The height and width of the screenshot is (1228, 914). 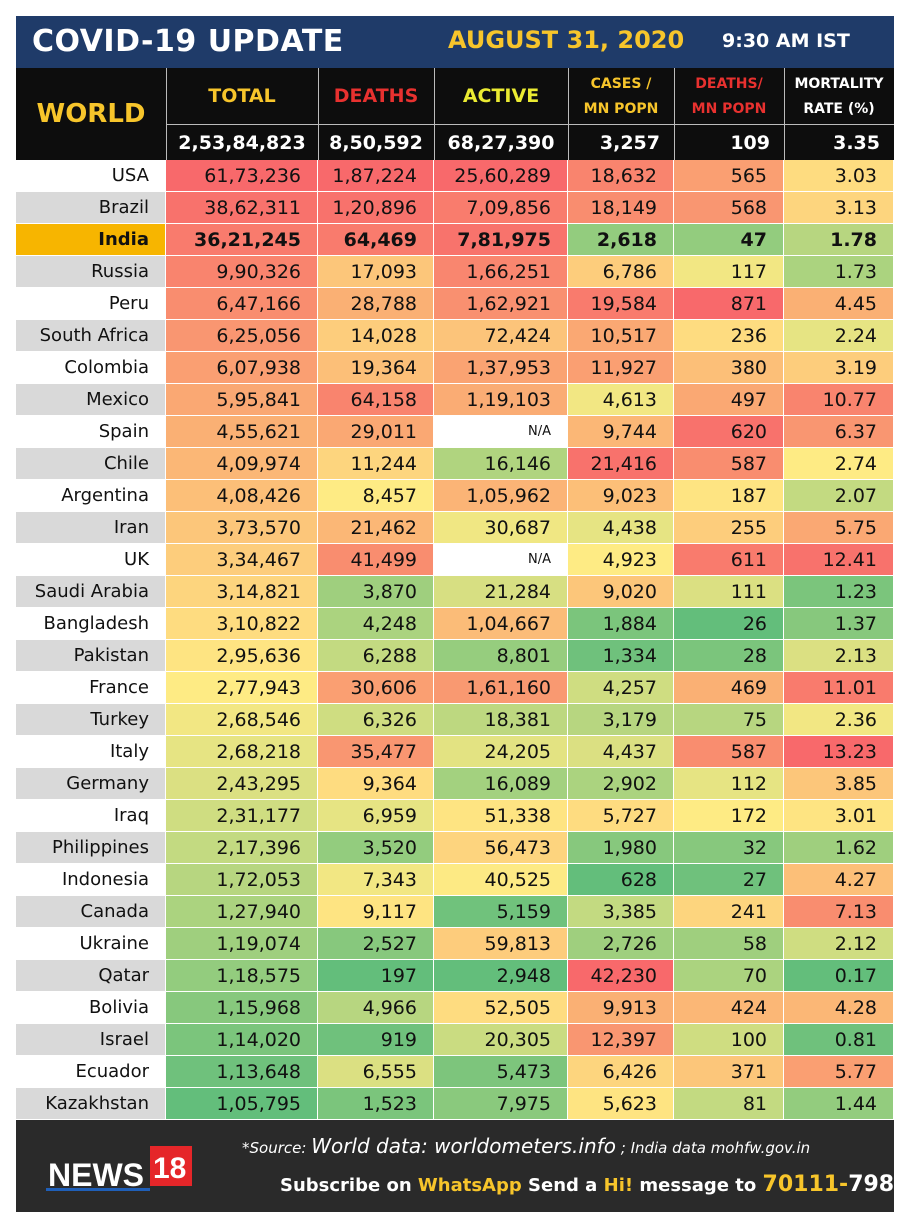 What do you see at coordinates (501, 783) in the screenshot?
I see `active-cell: 16,089` at bounding box center [501, 783].